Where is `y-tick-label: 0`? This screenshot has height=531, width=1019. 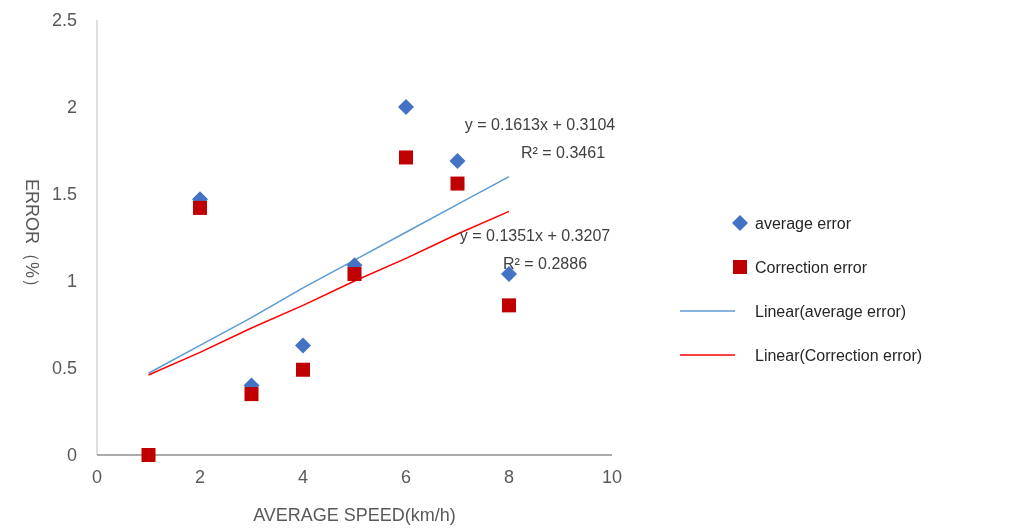
y-tick-label: 0 is located at coordinates (71, 455).